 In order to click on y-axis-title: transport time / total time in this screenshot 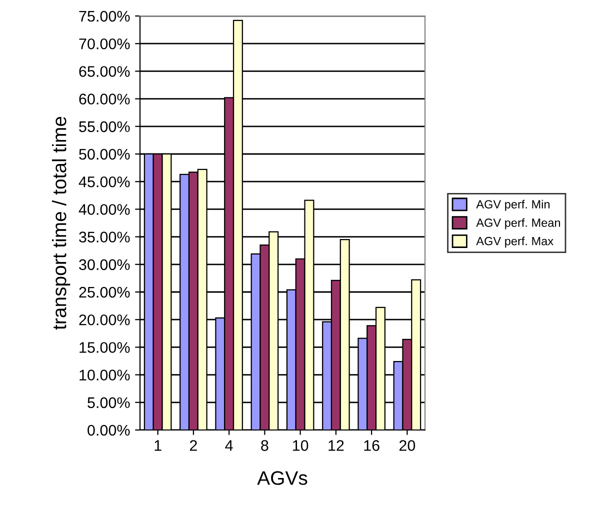, I will do `click(61, 223)`.